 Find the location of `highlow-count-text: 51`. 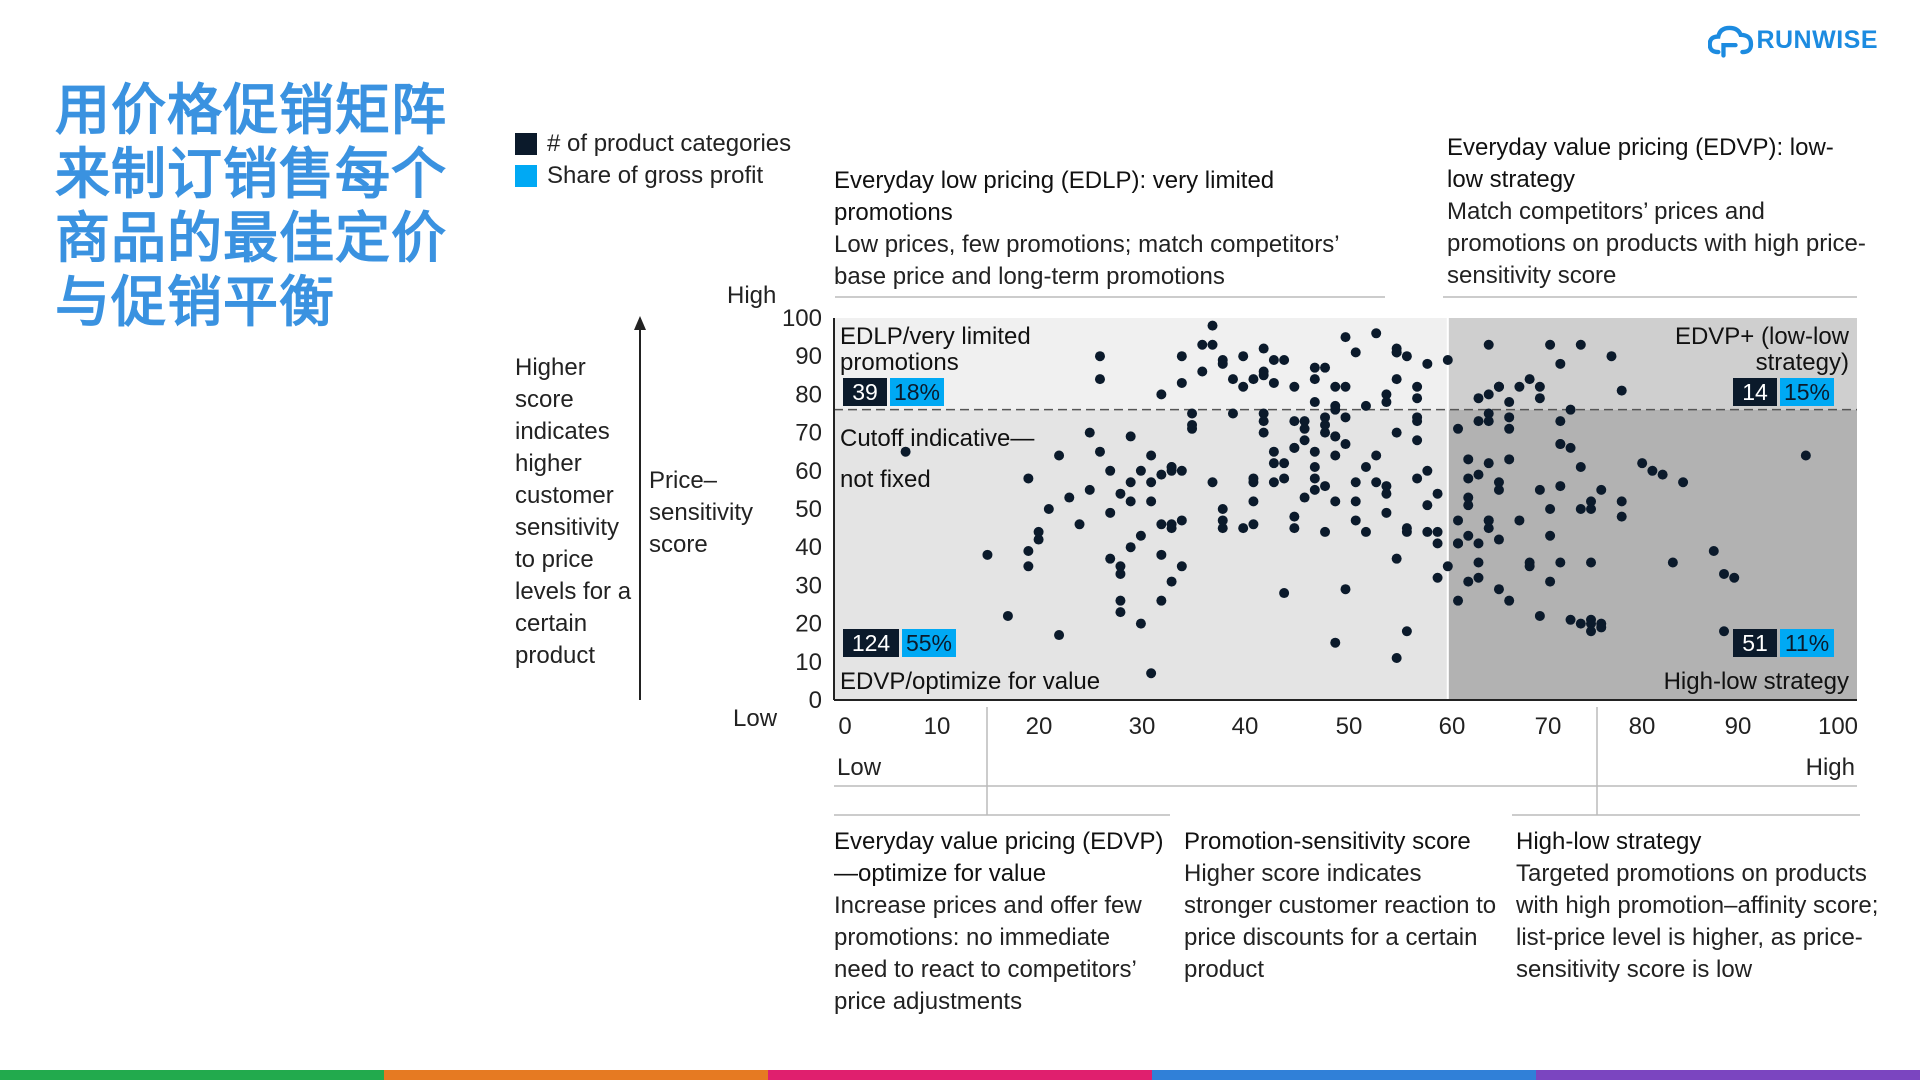

highlow-count-text: 51 is located at coordinates (1755, 643).